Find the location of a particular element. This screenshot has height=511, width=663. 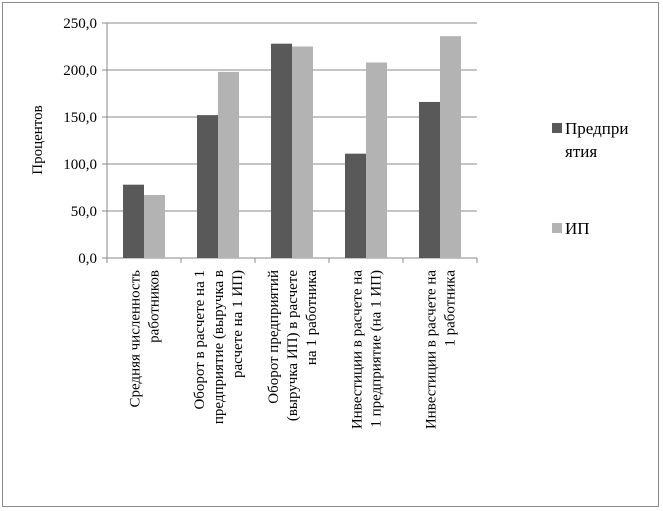

legend-label: ИП is located at coordinates (577, 228).